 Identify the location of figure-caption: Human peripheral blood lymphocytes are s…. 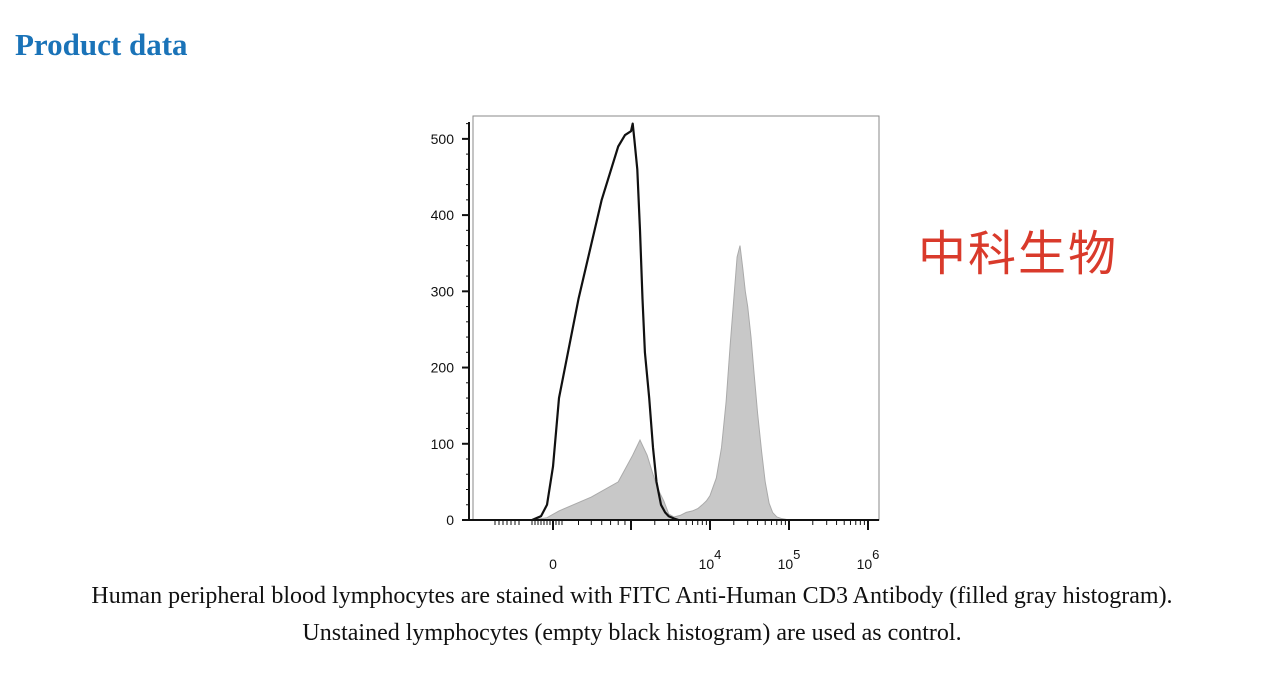
(632, 615).